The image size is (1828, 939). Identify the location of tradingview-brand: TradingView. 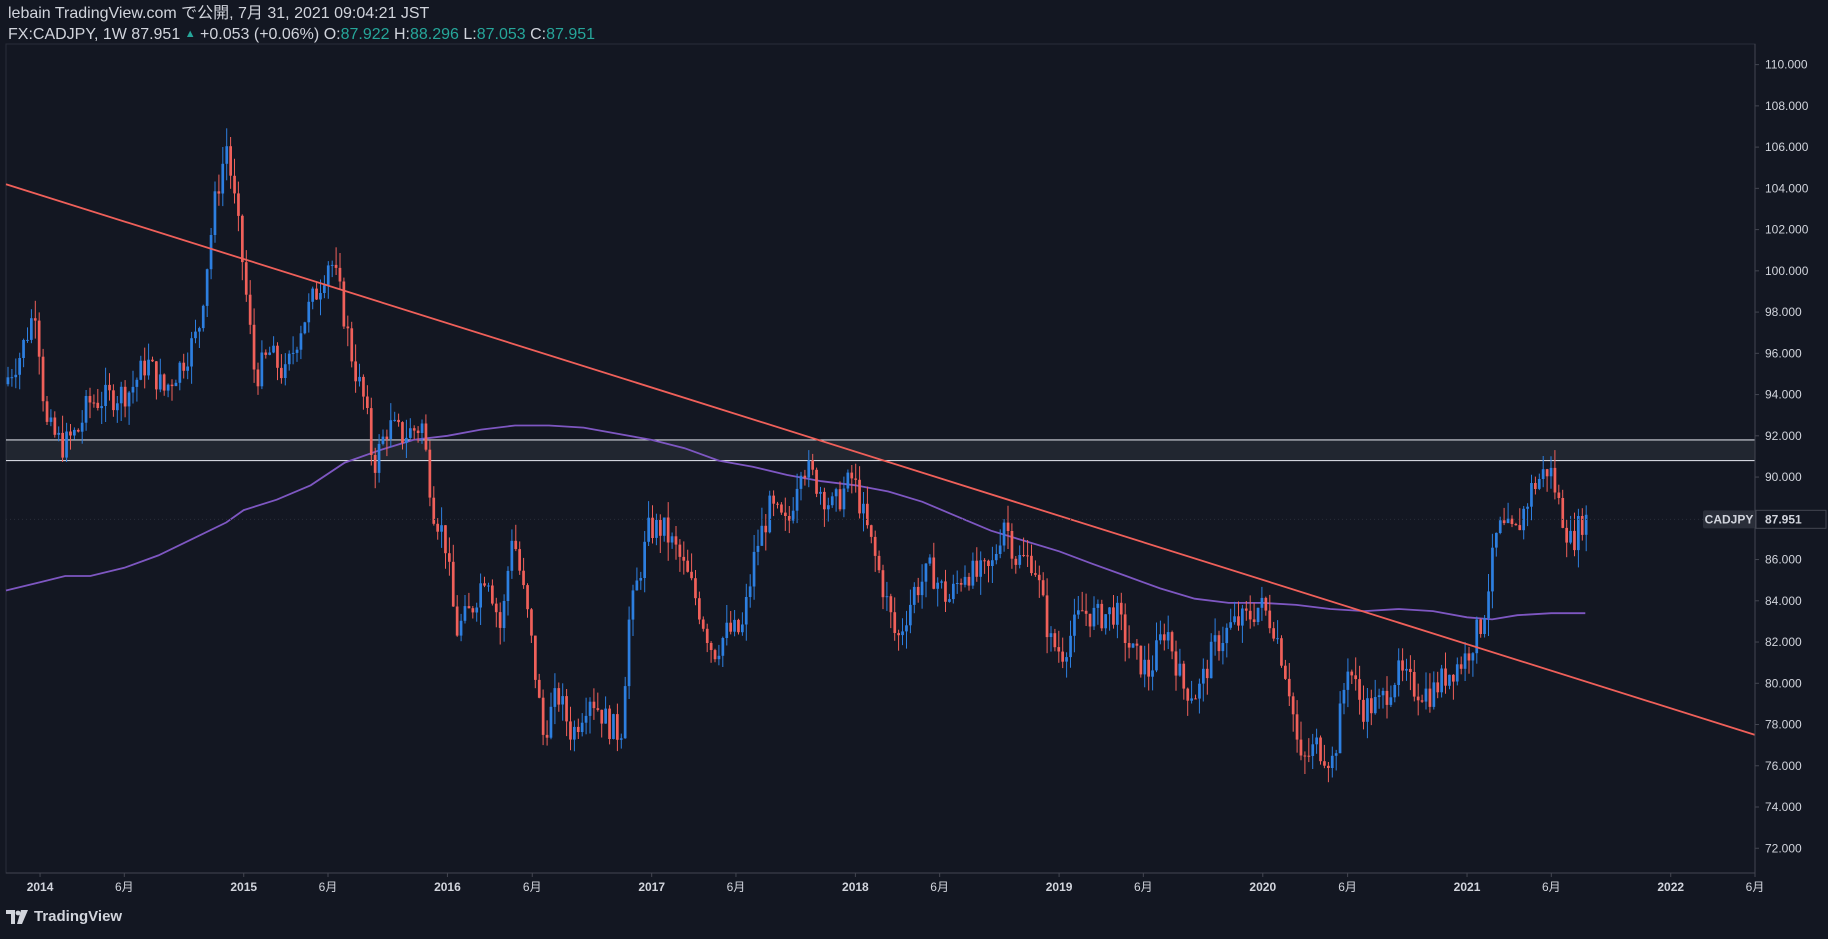
(64, 916).